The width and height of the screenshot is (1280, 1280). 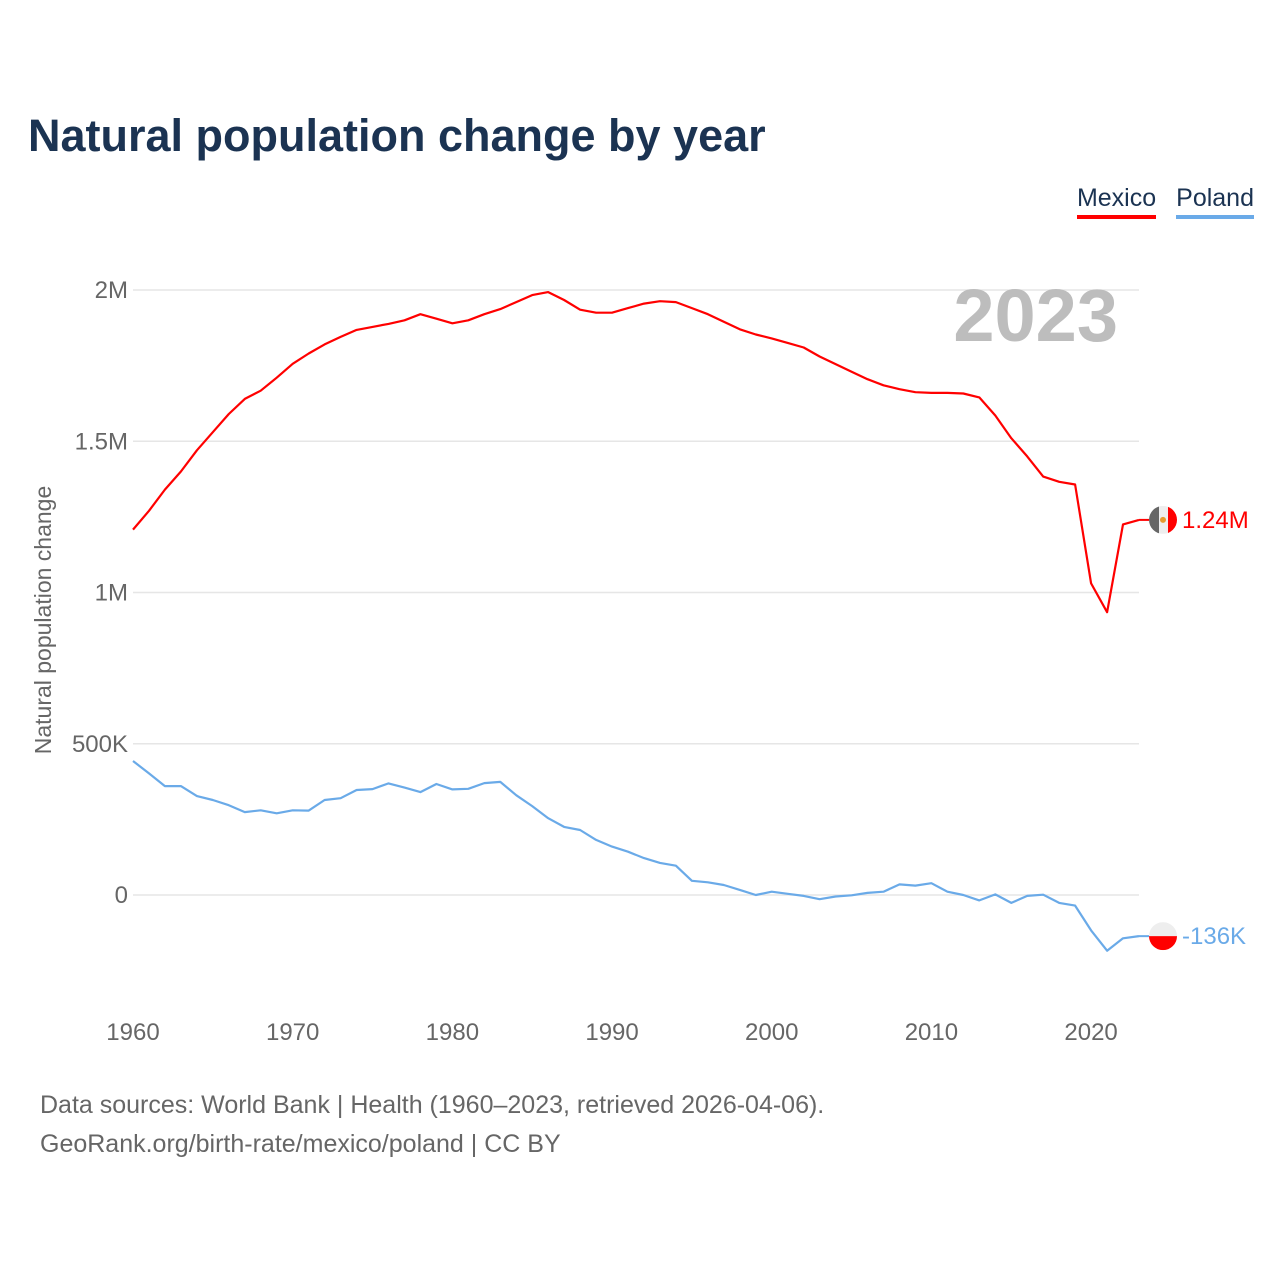 What do you see at coordinates (1215, 520) in the screenshot?
I see `end-value-label-mexico: 1.24M` at bounding box center [1215, 520].